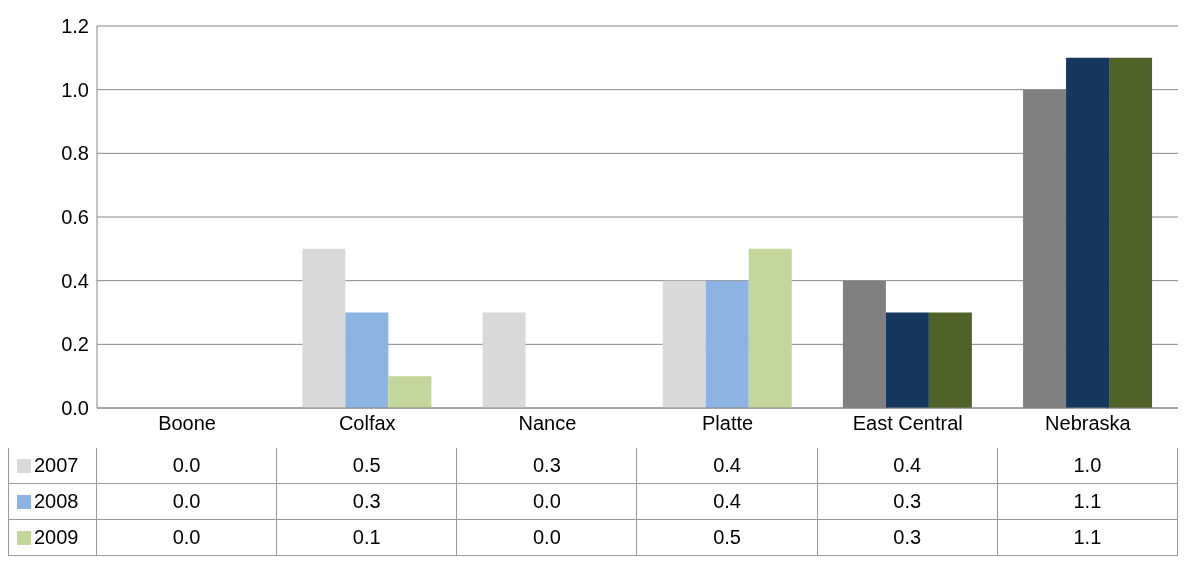 This screenshot has height=569, width=1186. Describe the element at coordinates (75, 153) in the screenshot. I see `y-tick-label: 0.8` at that location.